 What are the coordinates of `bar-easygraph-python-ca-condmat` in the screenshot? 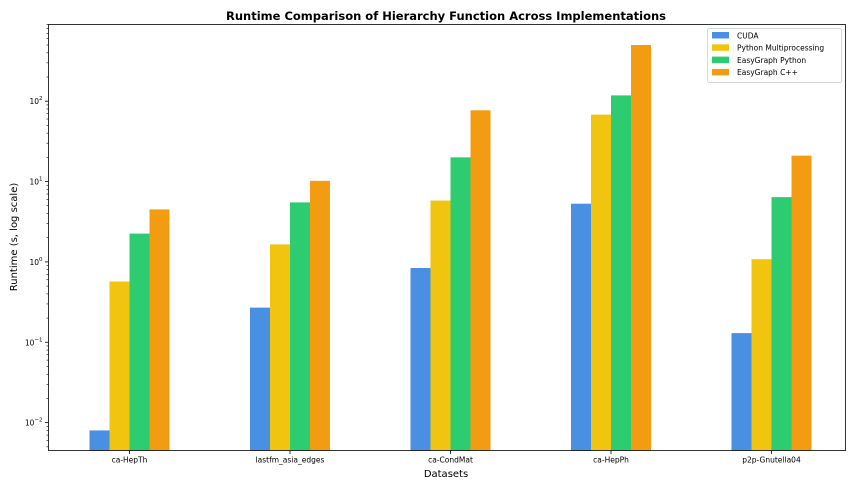 It's located at (460, 304).